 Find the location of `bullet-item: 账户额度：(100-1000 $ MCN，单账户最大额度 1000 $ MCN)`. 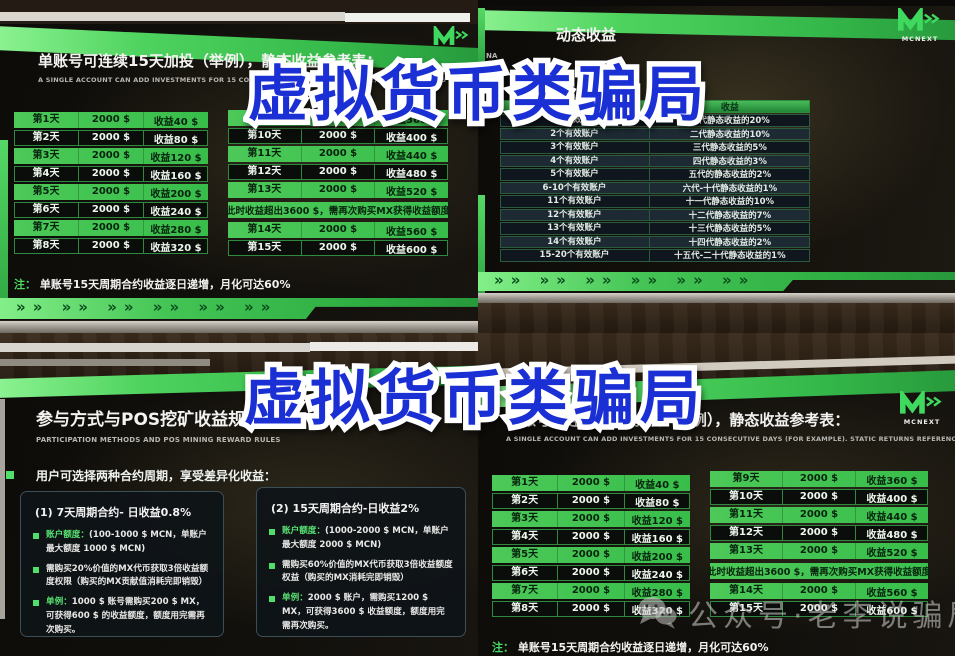

bullet-item: 账户额度：(100-1000 $ MCN，单账户最大额度 1000 $ MCN) is located at coordinates (122, 543).